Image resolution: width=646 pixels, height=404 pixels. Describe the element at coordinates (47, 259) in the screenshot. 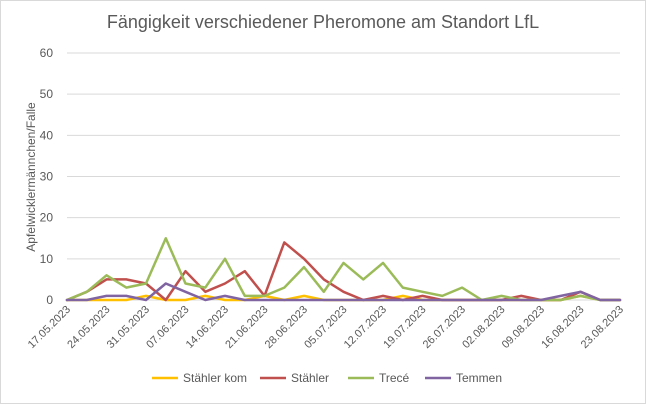

I see `y-tick-label: 10` at that location.